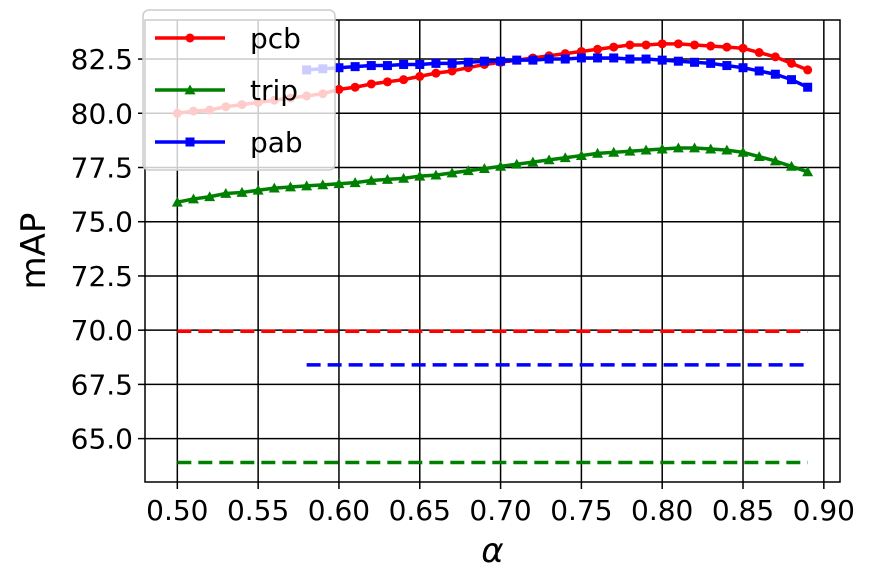 The image size is (875, 580). Describe the element at coordinates (102, 222) in the screenshot. I see `y-tick-label: 75.0` at that location.